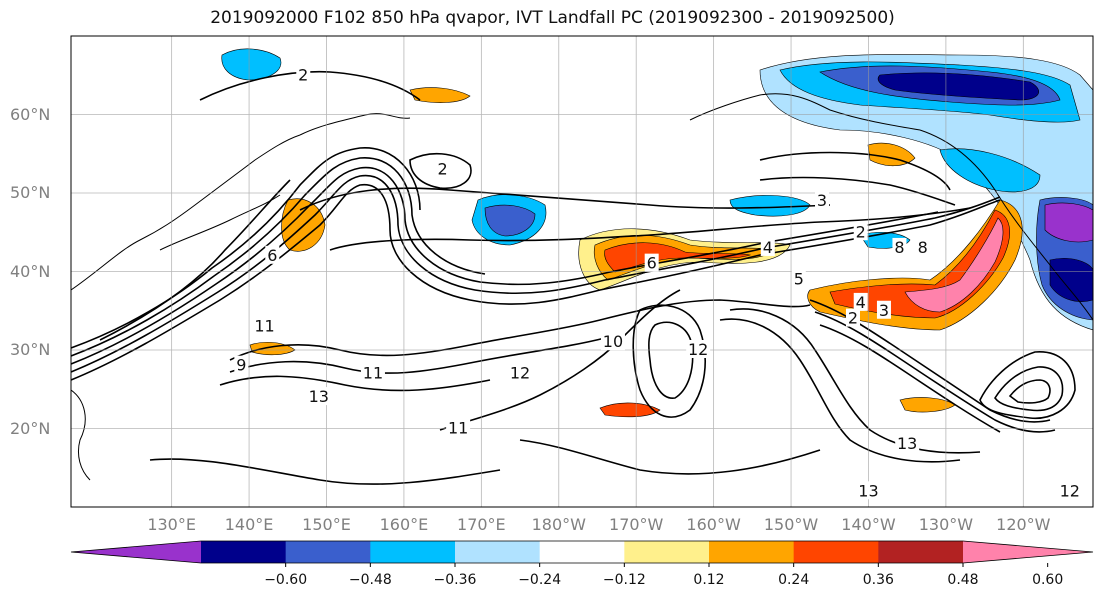  Describe the element at coordinates (455, 580) in the screenshot. I see `colorbar-tick-label: −0.36` at that location.